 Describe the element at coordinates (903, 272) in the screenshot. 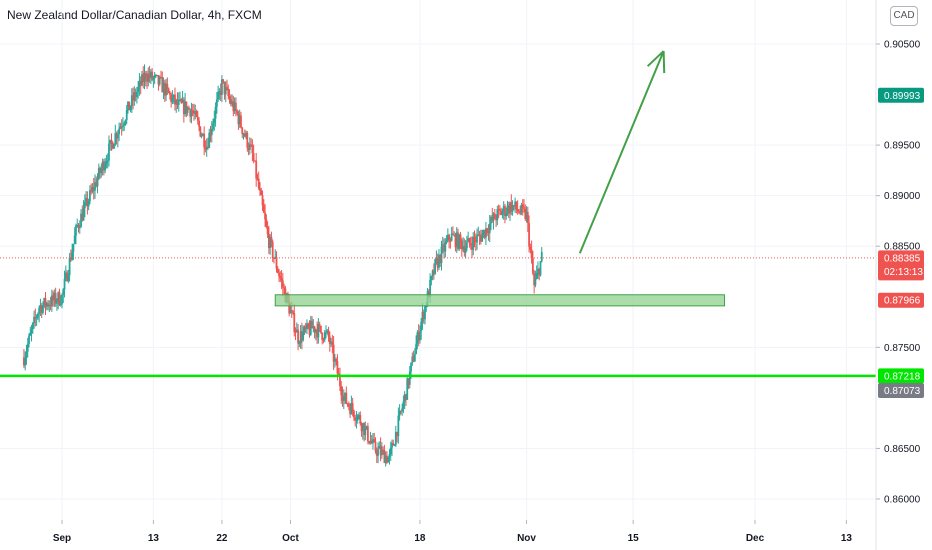

I see `countdown-label: 02:13:13` at that location.